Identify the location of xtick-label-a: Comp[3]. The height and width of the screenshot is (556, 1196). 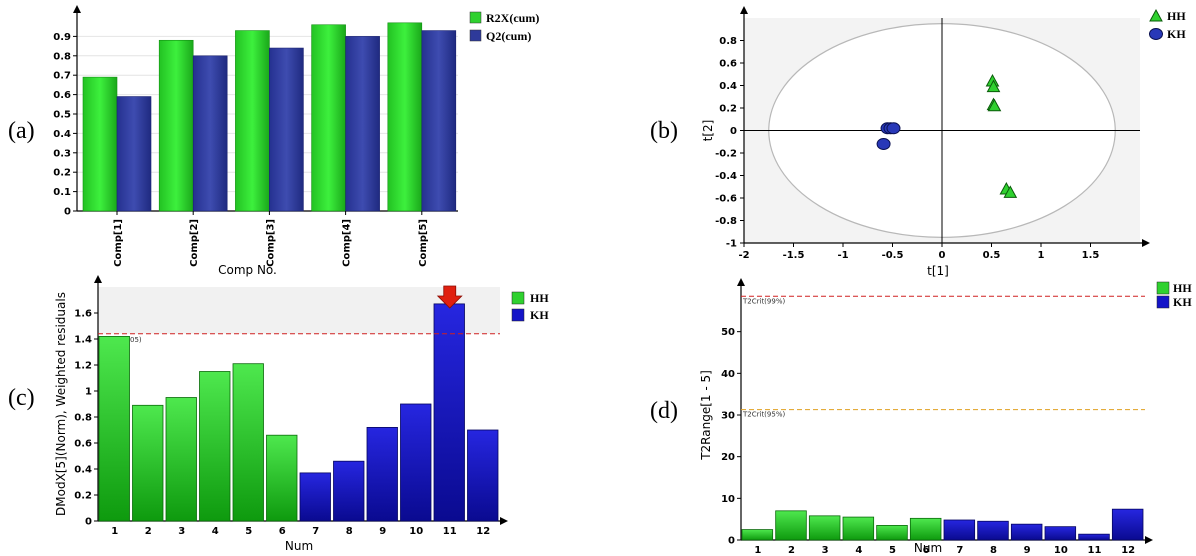
(270, 243).